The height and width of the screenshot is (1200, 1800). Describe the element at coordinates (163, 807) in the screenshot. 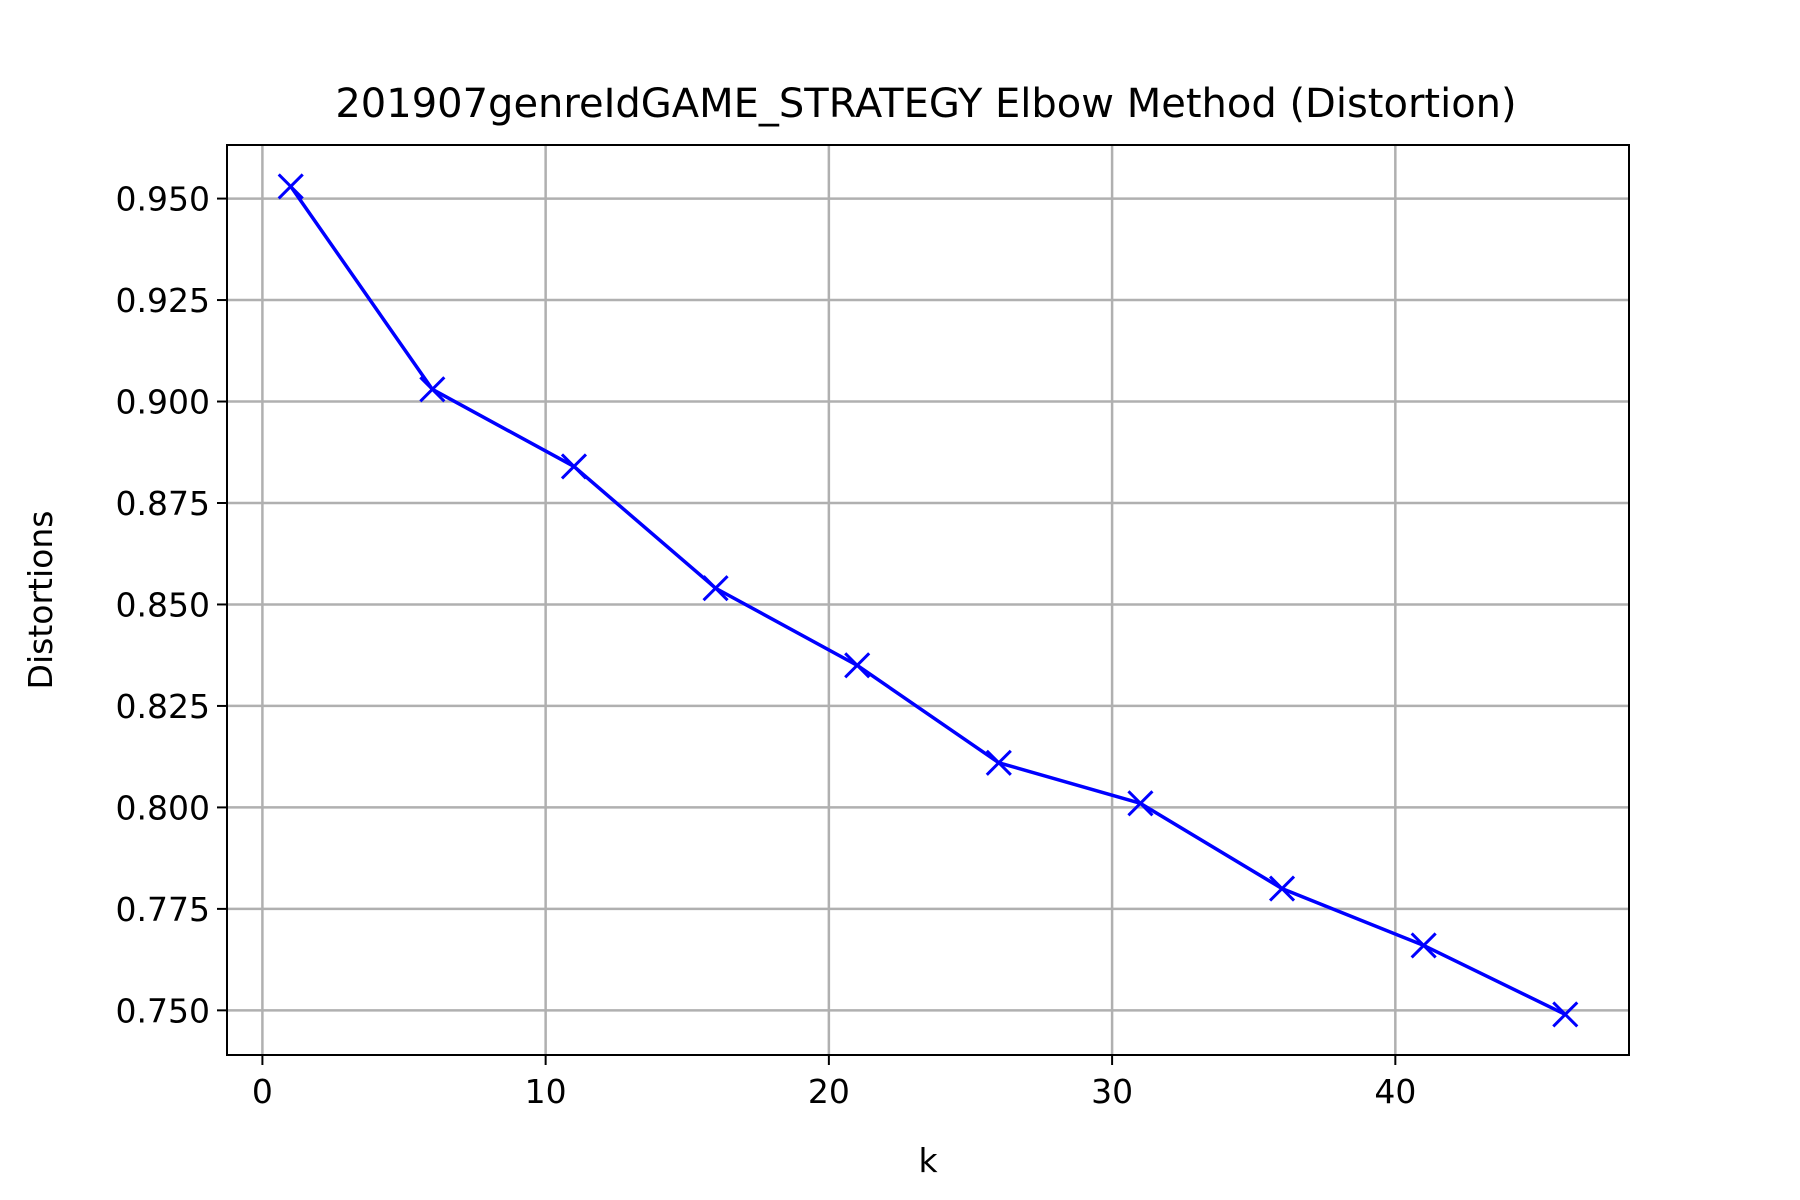

I see `y-tick-label: 0.800` at that location.